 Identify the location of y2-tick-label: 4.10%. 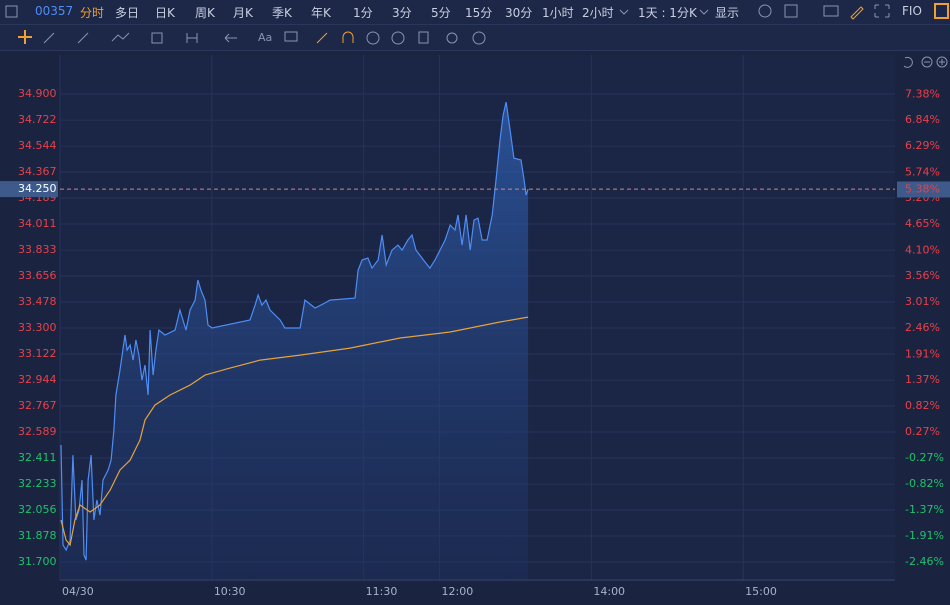
(922, 249).